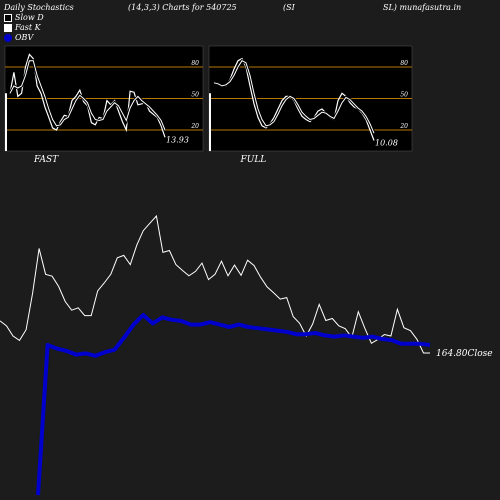 Image resolution: width=500 pixels, height=500 pixels. I want to click on obv-swatch, so click(8, 37).